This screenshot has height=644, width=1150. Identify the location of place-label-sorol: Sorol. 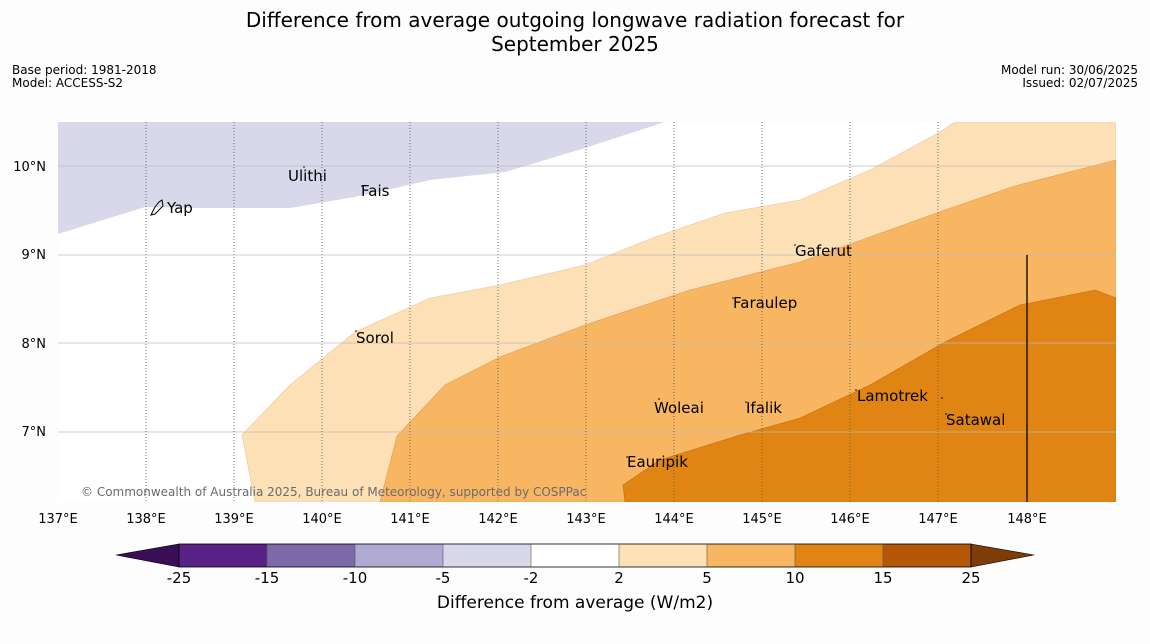
(375, 338).